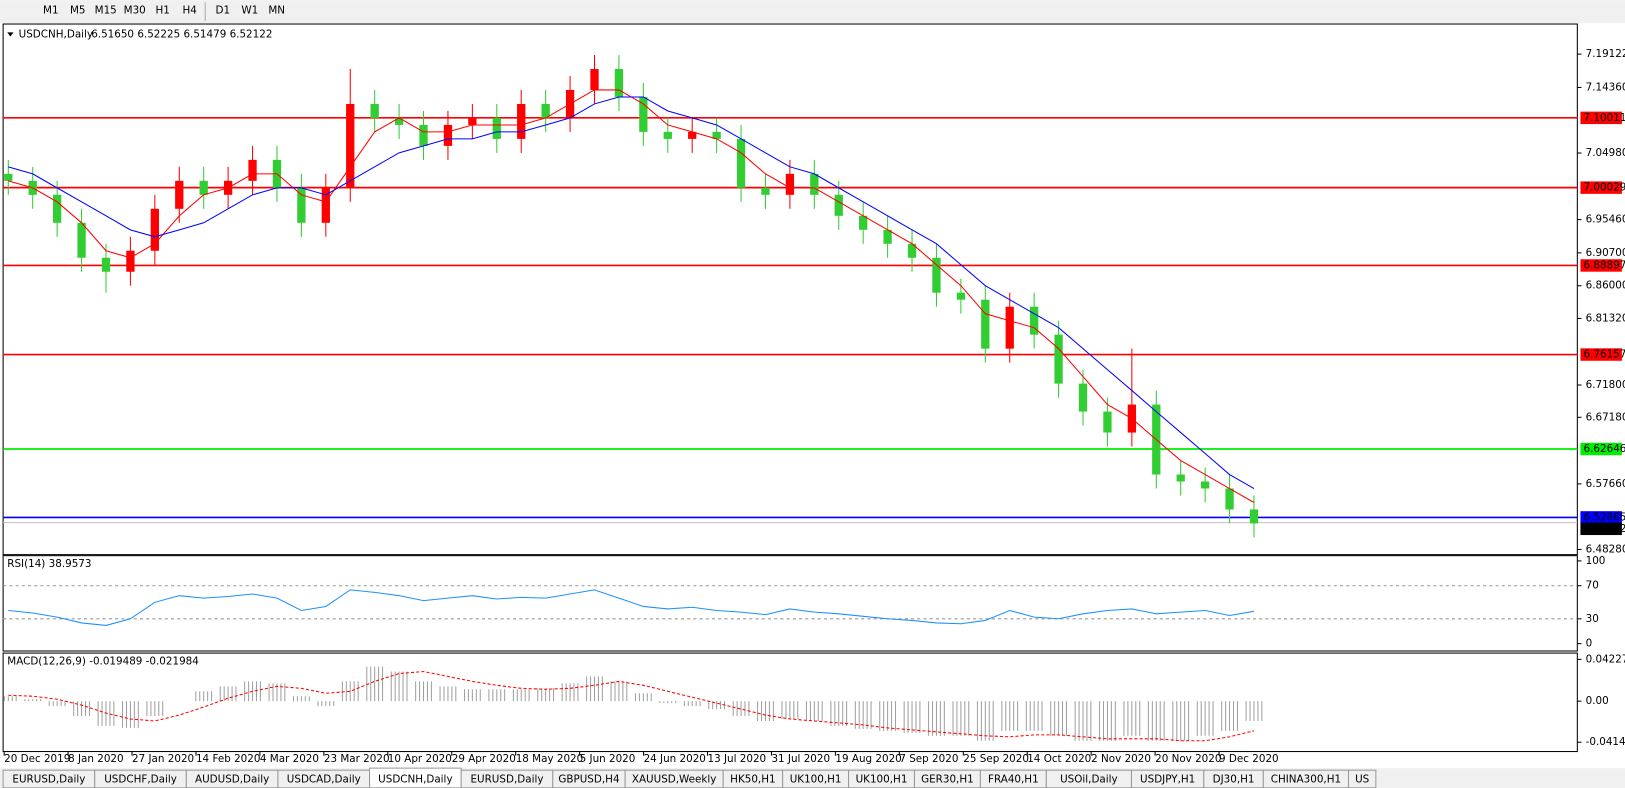 Image resolution: width=1625 pixels, height=788 pixels. I want to click on tab-label: USDCNH,Daily, so click(415, 780).